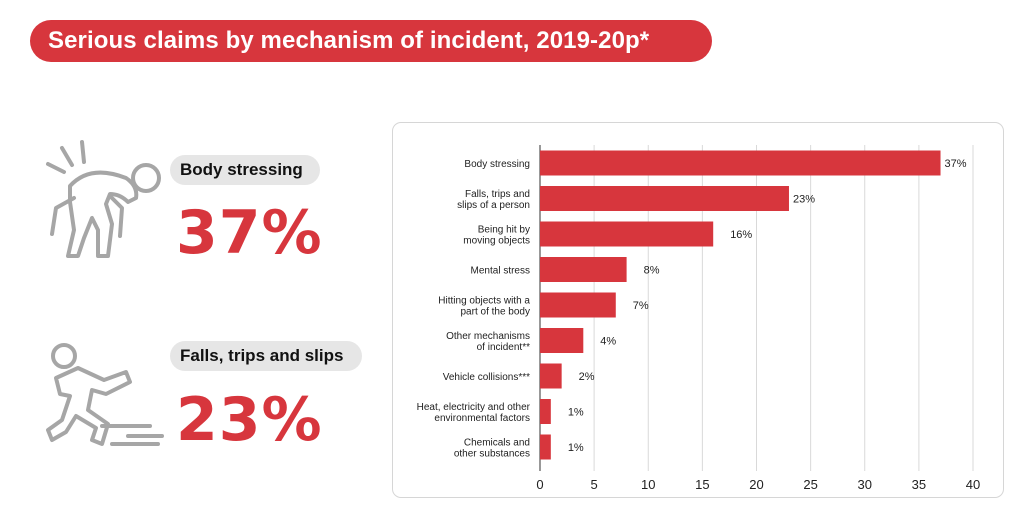  I want to click on category-label: other substances, so click(492, 454).